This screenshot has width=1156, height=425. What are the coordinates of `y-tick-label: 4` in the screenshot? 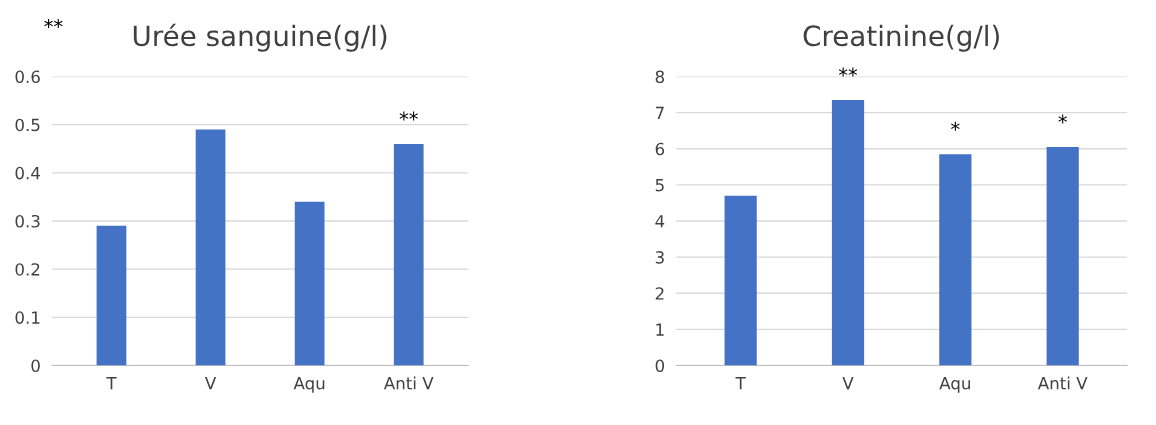 It's located at (660, 221).